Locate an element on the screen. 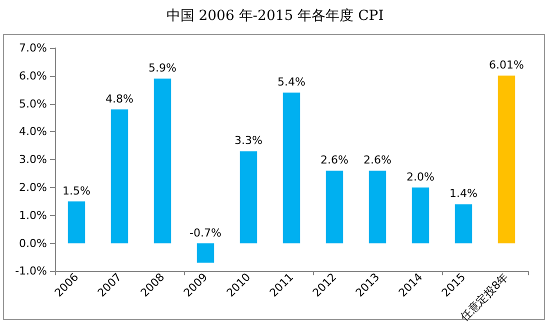 This screenshot has width=550, height=325. y-tick-label: 4.0% is located at coordinates (33, 131).